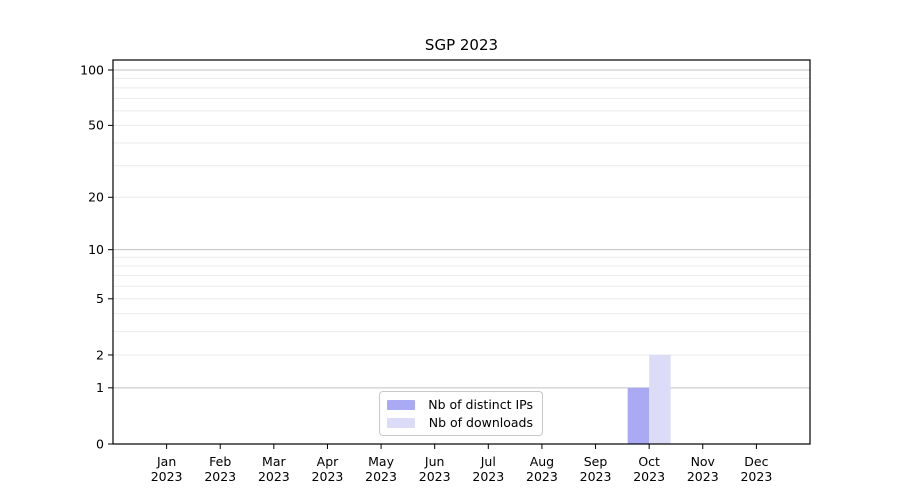 The image size is (900, 500). I want to click on bar-distinct-ips, so click(638, 415).